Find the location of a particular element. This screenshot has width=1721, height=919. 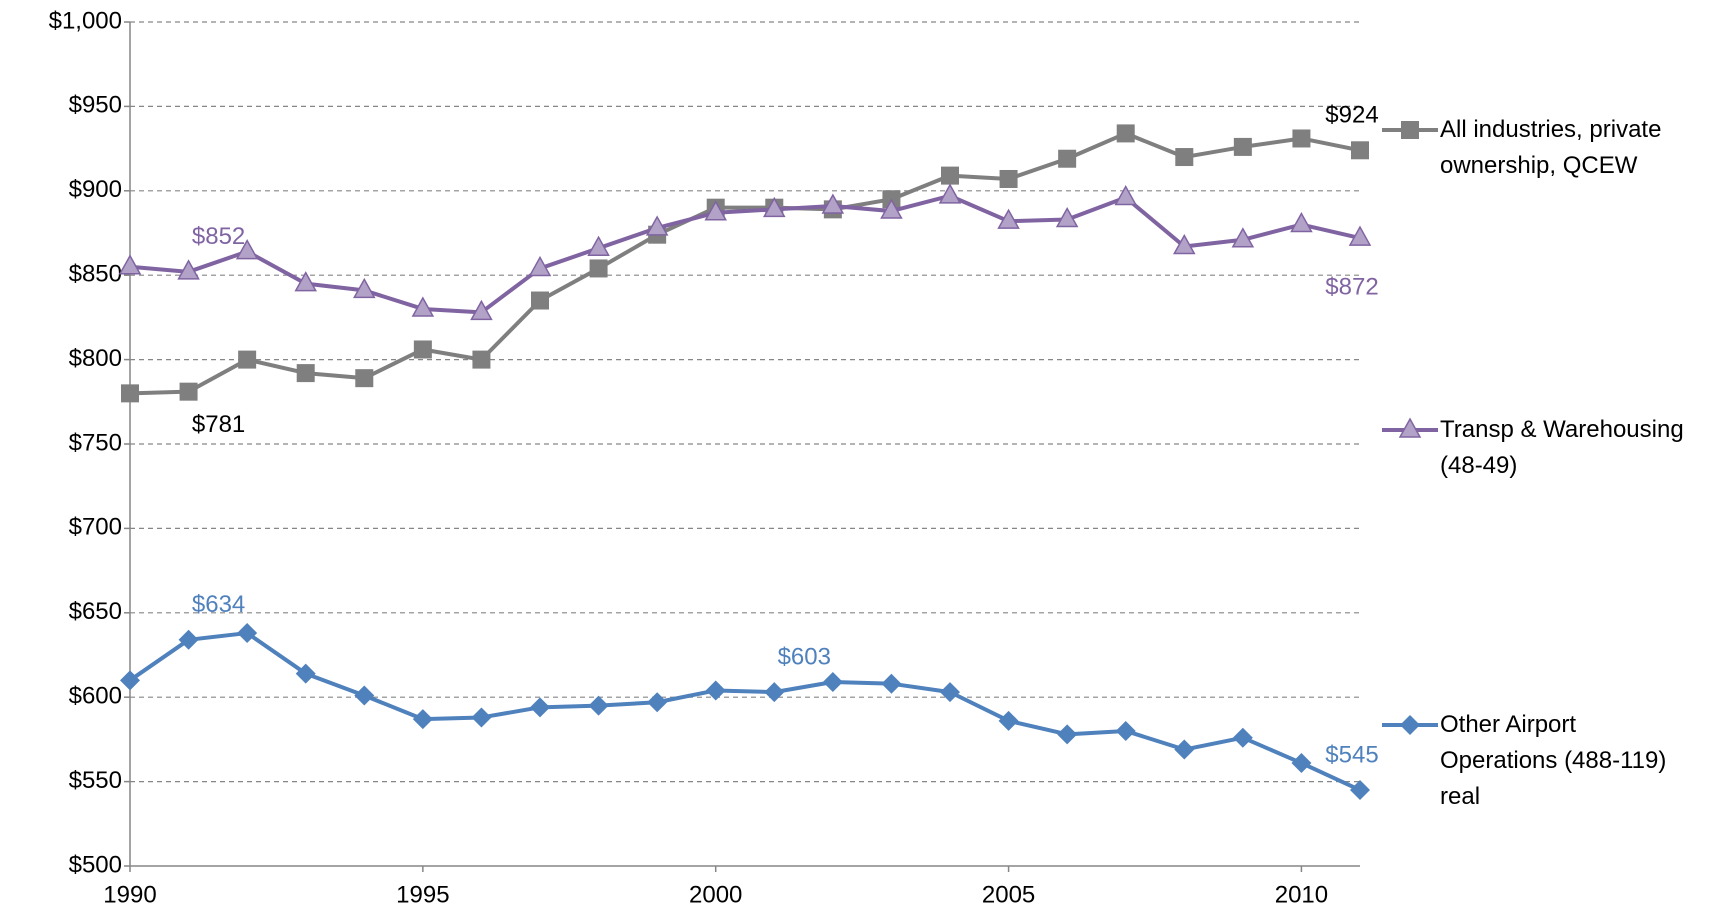

data-label: $781 is located at coordinates (218, 424).